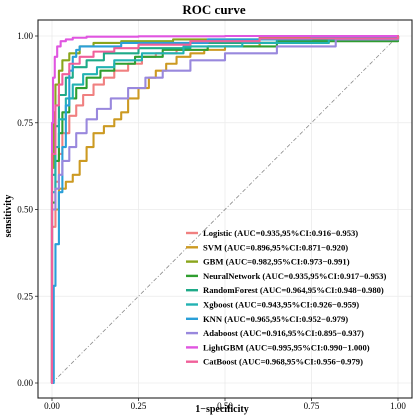  I want to click on y-tick-label: 1.00, so click(25, 36).